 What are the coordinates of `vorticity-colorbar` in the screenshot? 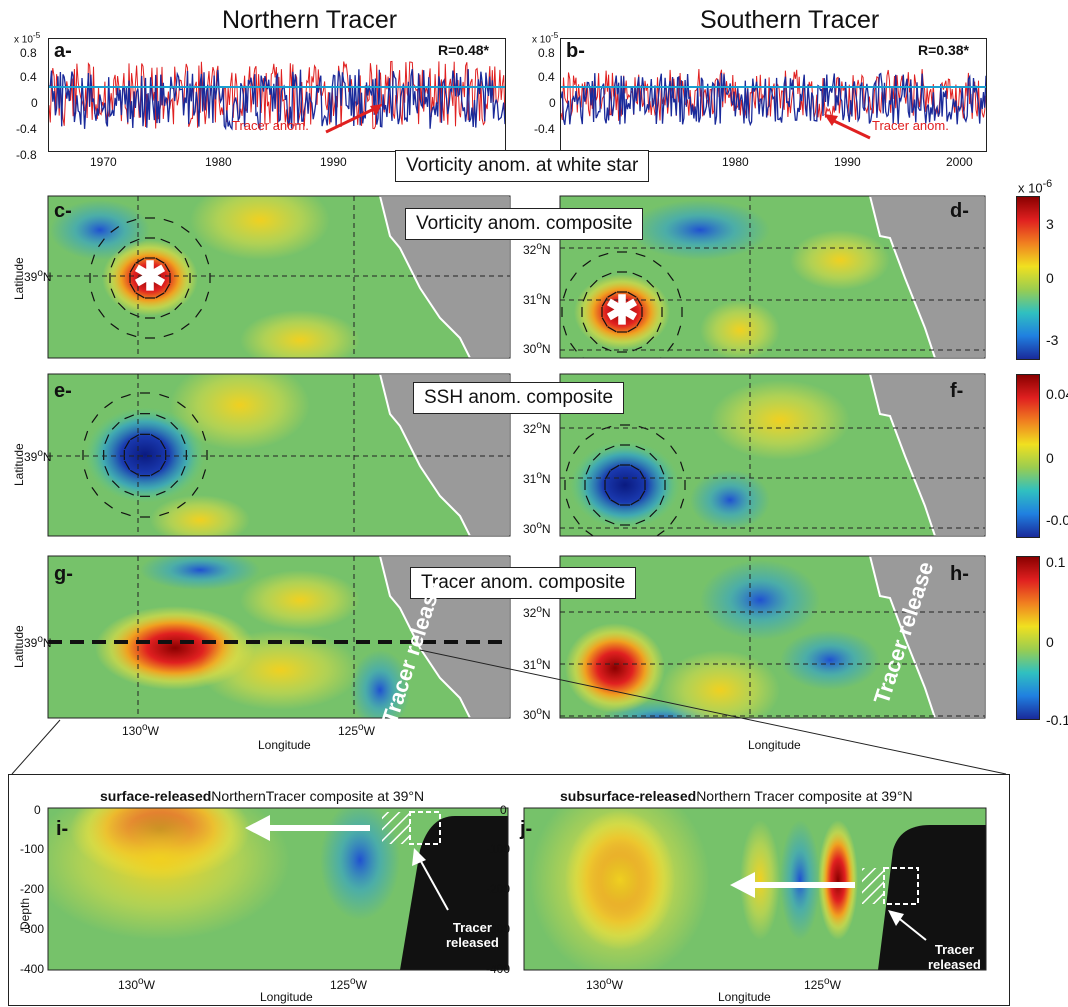 It's located at (1028, 278).